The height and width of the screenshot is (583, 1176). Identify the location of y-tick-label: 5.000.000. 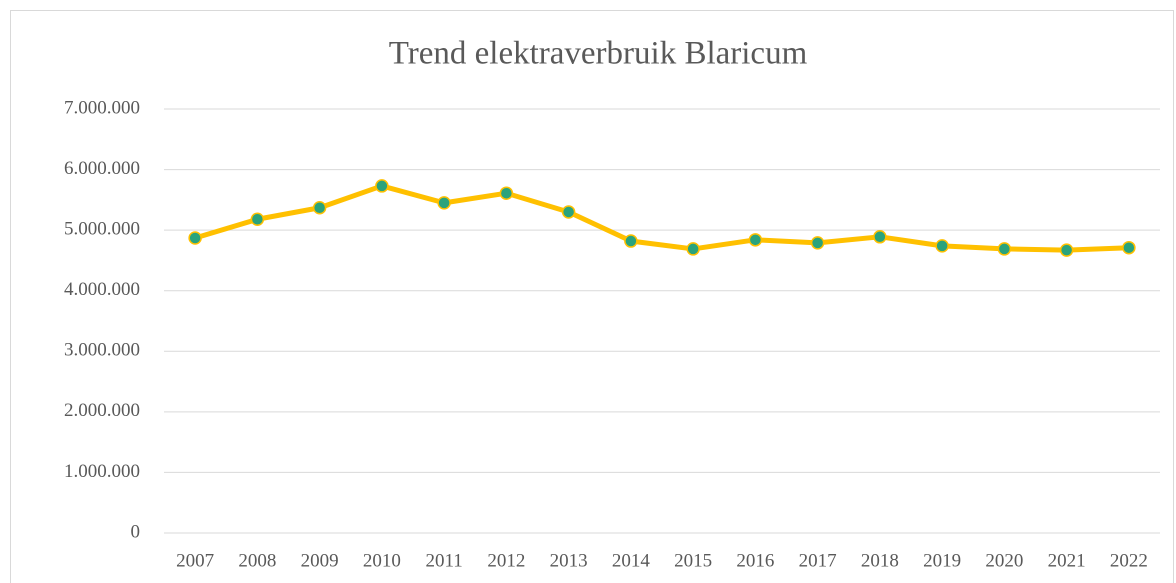
(102, 229).